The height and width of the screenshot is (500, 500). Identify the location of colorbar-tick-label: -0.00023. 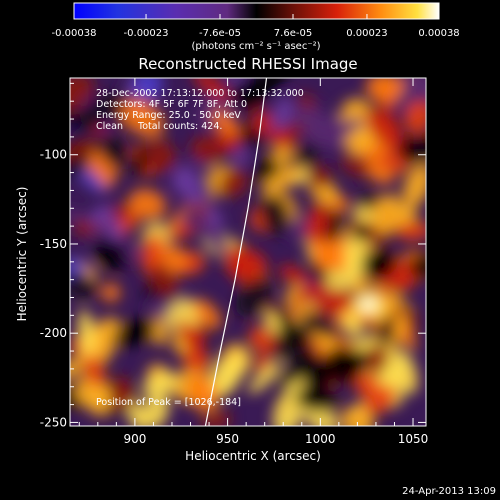
(146, 33).